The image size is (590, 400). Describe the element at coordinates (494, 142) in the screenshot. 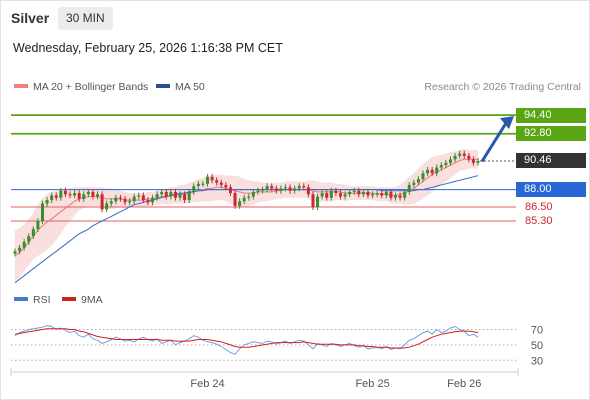

I see `forecast-arrow-shaft` at that location.